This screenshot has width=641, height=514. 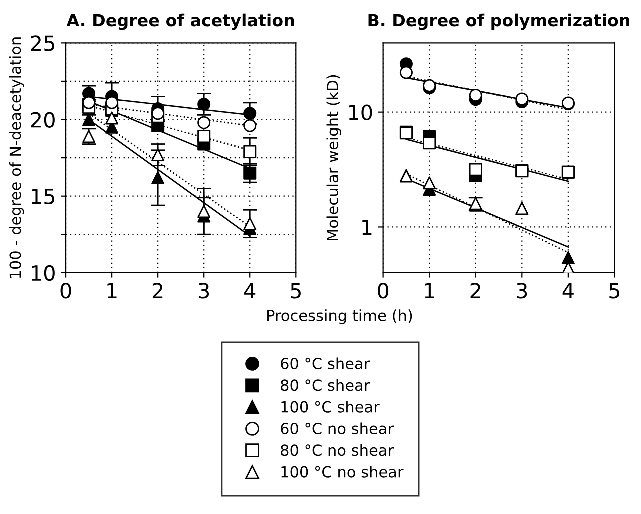 What do you see at coordinates (180, 22) in the screenshot?
I see `chart-title: A. Degree of acetylation` at bounding box center [180, 22].